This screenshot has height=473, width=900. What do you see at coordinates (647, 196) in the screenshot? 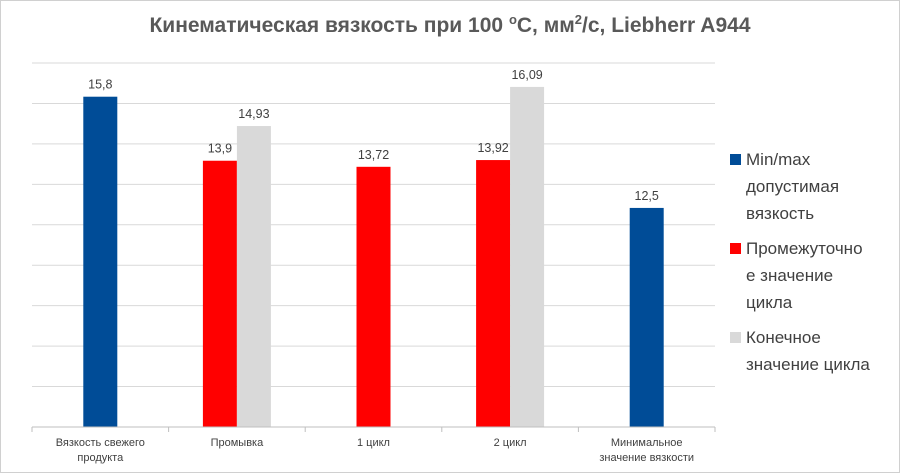
I see `data-label: 12,5` at bounding box center [647, 196].